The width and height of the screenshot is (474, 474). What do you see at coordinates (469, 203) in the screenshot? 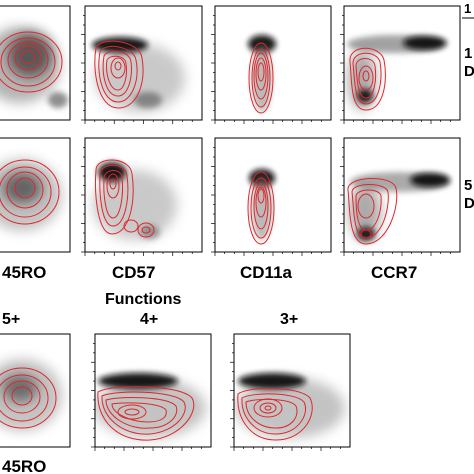
I see `right-label-row2-b: D` at bounding box center [469, 203].